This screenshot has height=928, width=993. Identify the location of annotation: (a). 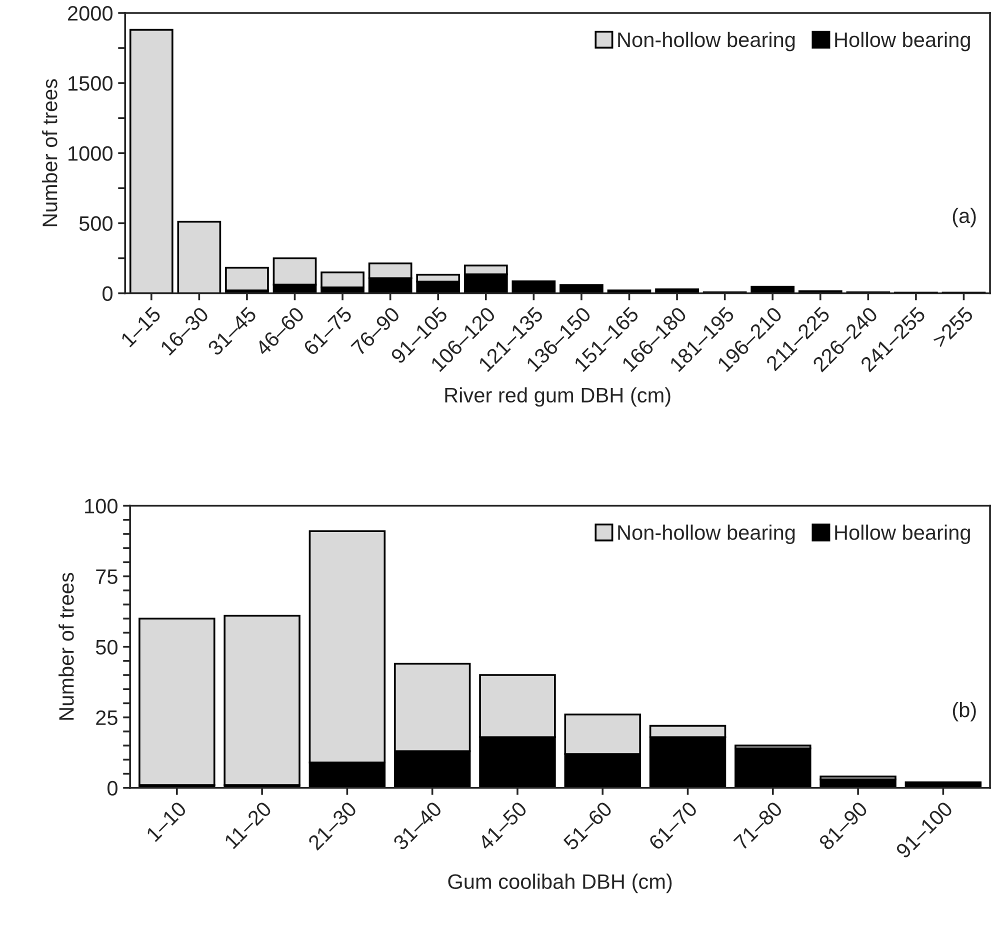
(964, 218).